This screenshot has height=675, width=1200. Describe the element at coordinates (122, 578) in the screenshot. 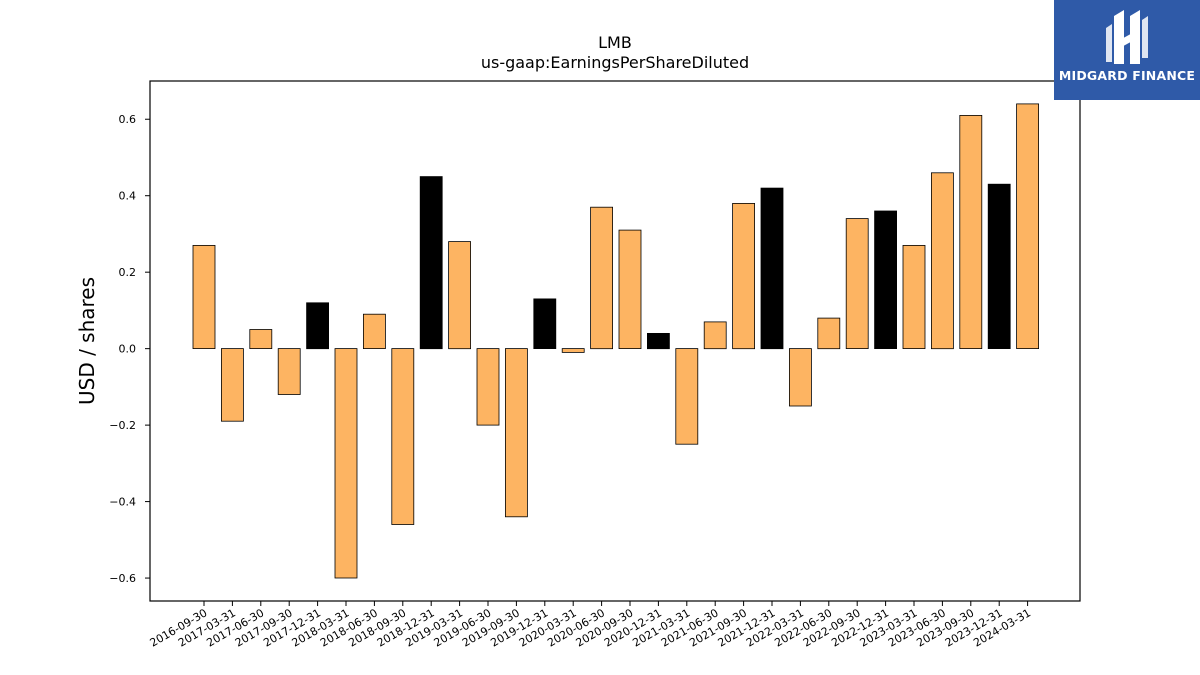

I see `y-tick-label: −0.6` at that location.